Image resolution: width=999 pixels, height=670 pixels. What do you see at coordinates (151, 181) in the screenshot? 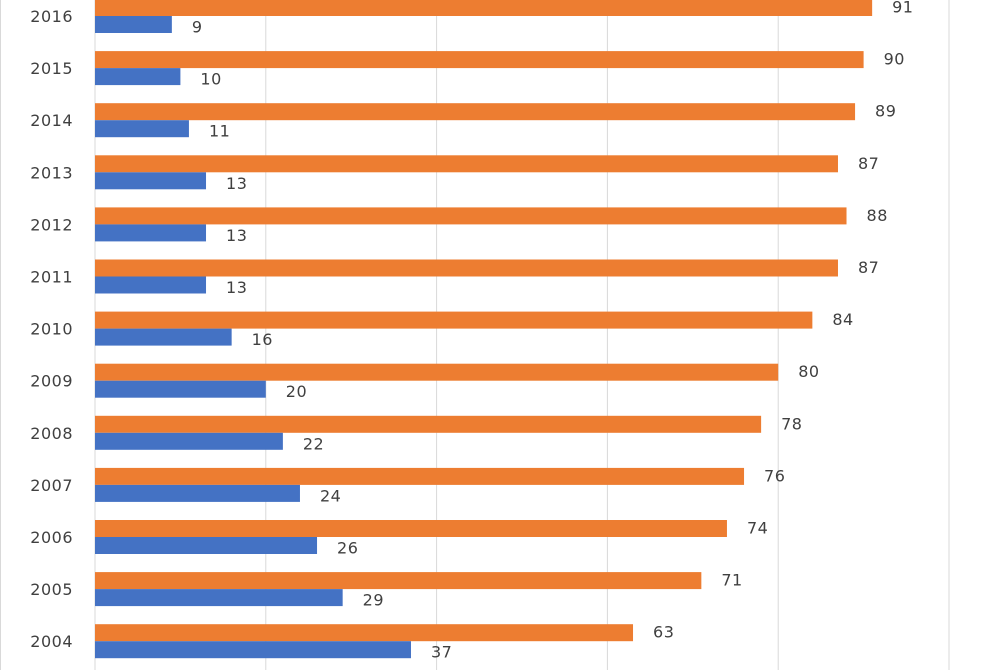
I see `bar-series-blue-2013` at bounding box center [151, 181].